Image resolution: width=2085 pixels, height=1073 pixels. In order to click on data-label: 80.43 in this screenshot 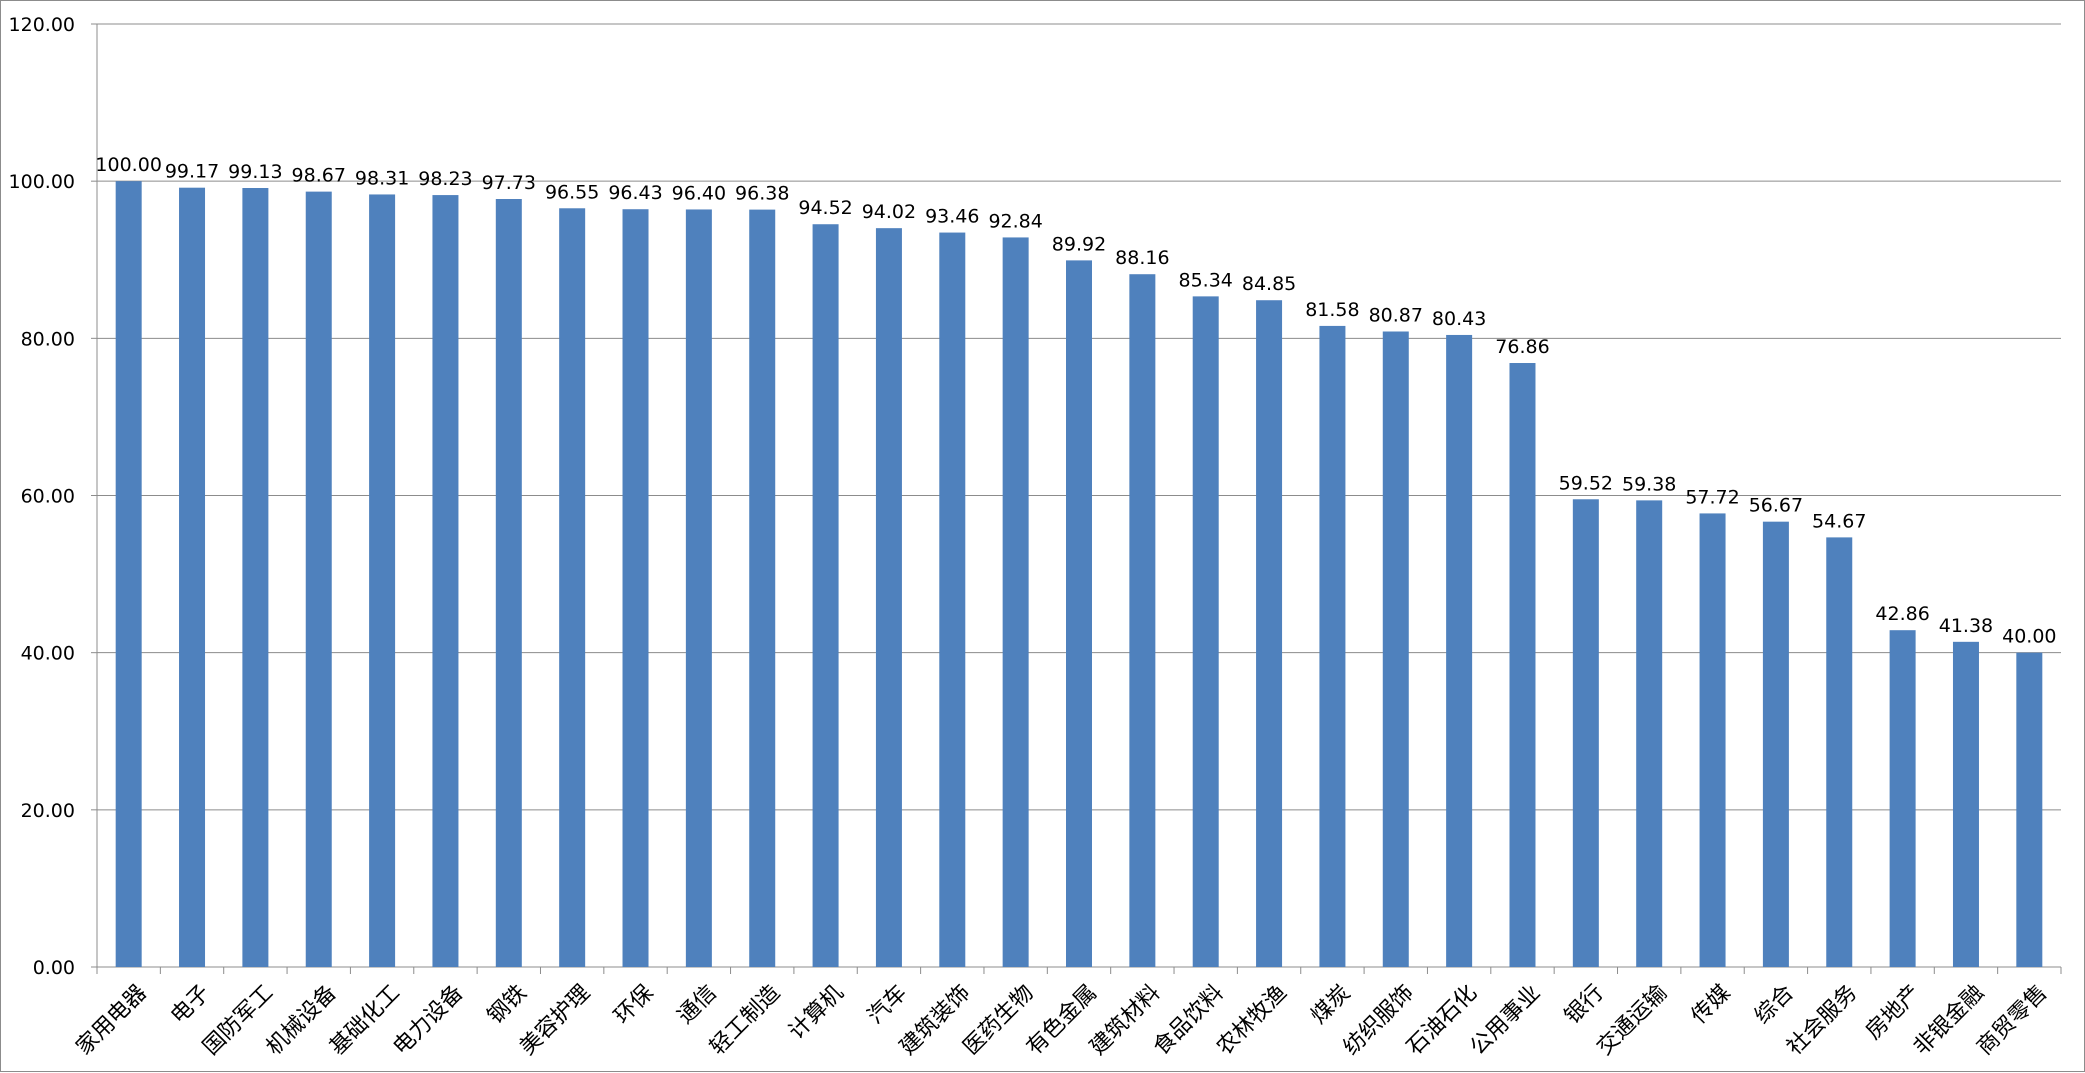, I will do `click(1459, 319)`.